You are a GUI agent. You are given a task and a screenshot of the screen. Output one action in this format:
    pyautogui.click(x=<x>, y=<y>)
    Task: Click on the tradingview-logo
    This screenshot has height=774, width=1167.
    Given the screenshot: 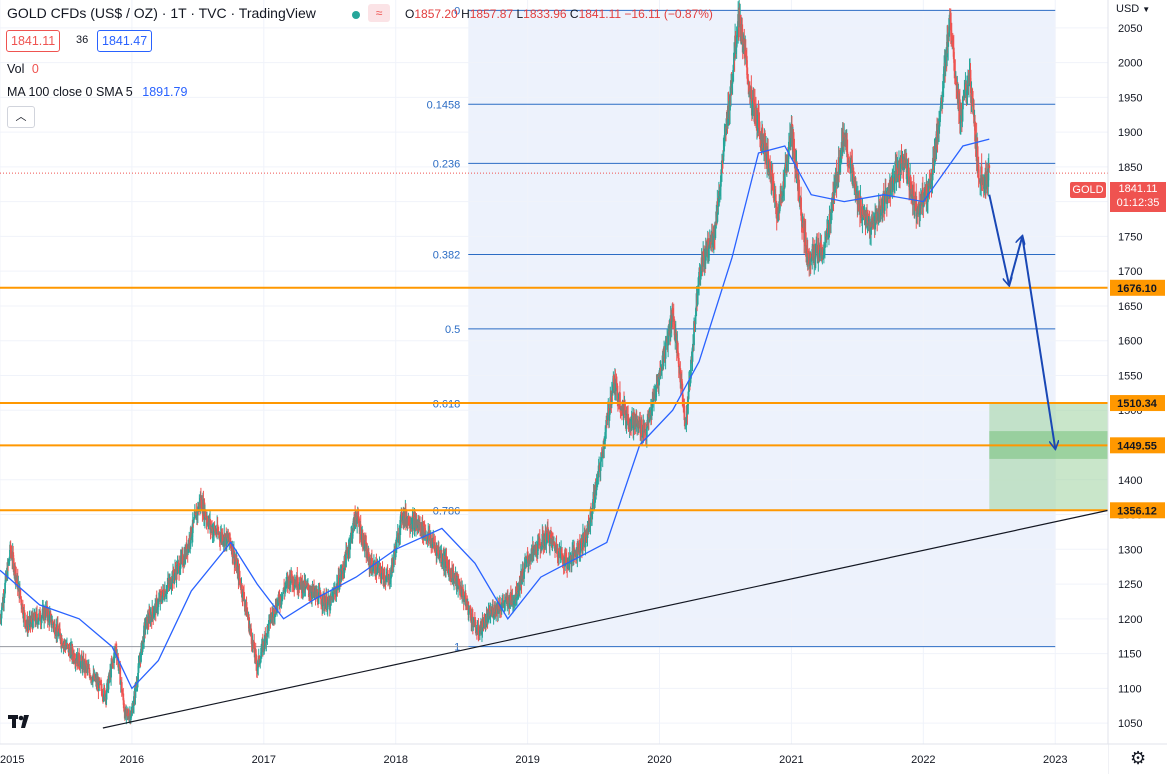 What is the action you would take?
    pyautogui.click(x=21, y=722)
    